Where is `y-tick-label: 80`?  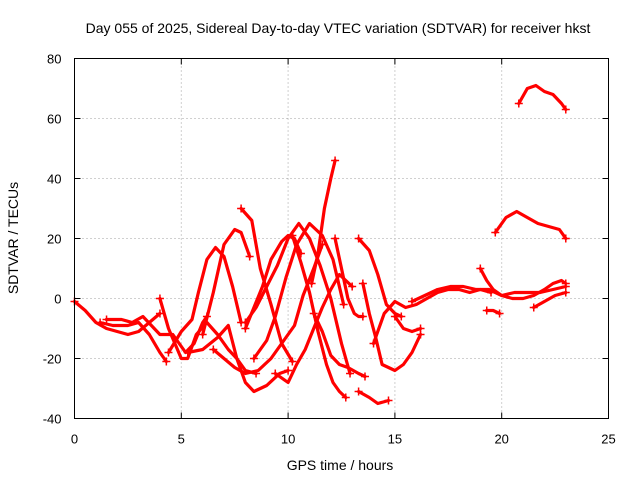 y-tick-label: 80 is located at coordinates (54, 59).